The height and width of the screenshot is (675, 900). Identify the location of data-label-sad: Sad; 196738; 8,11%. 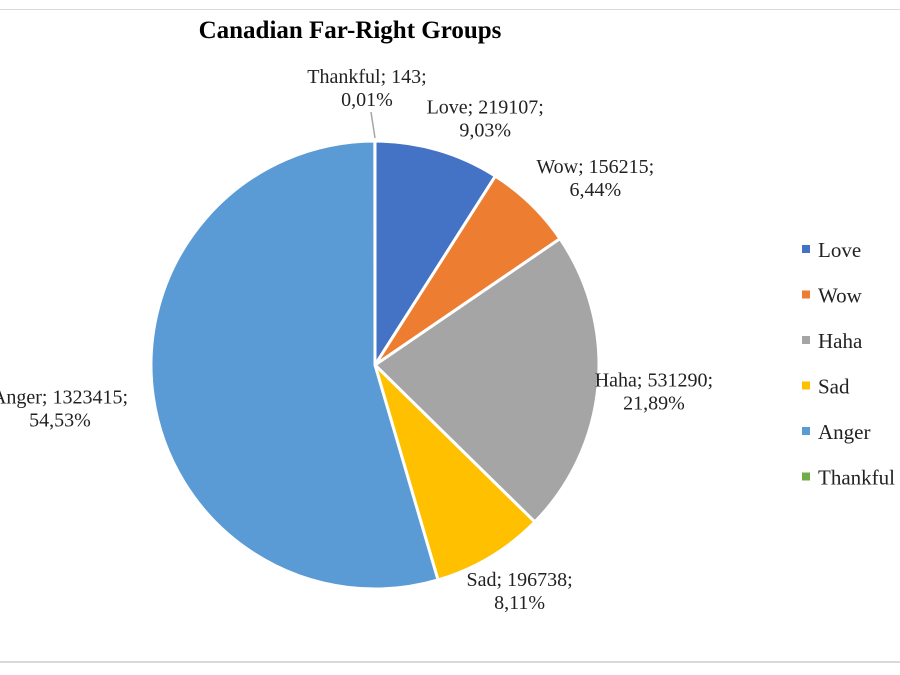
(520, 591).